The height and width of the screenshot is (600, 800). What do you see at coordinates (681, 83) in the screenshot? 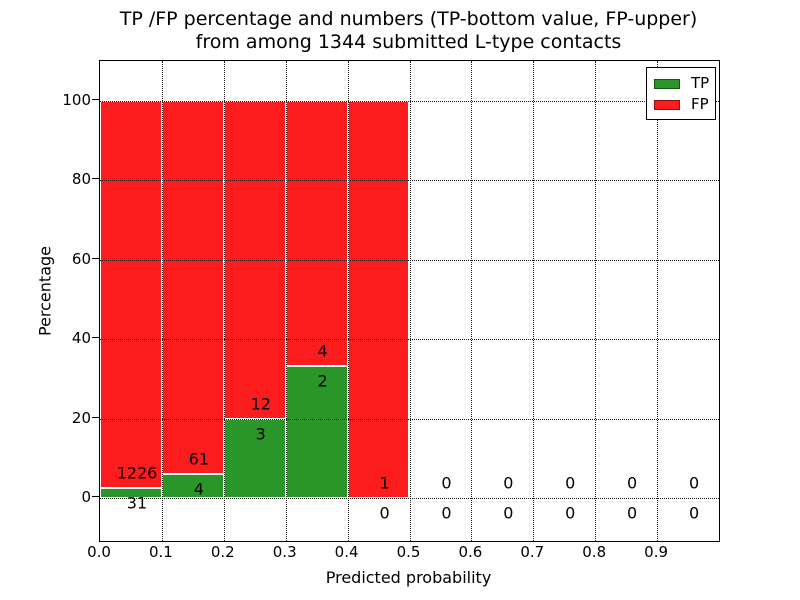
I see `legend-row-tp: TP` at bounding box center [681, 83].